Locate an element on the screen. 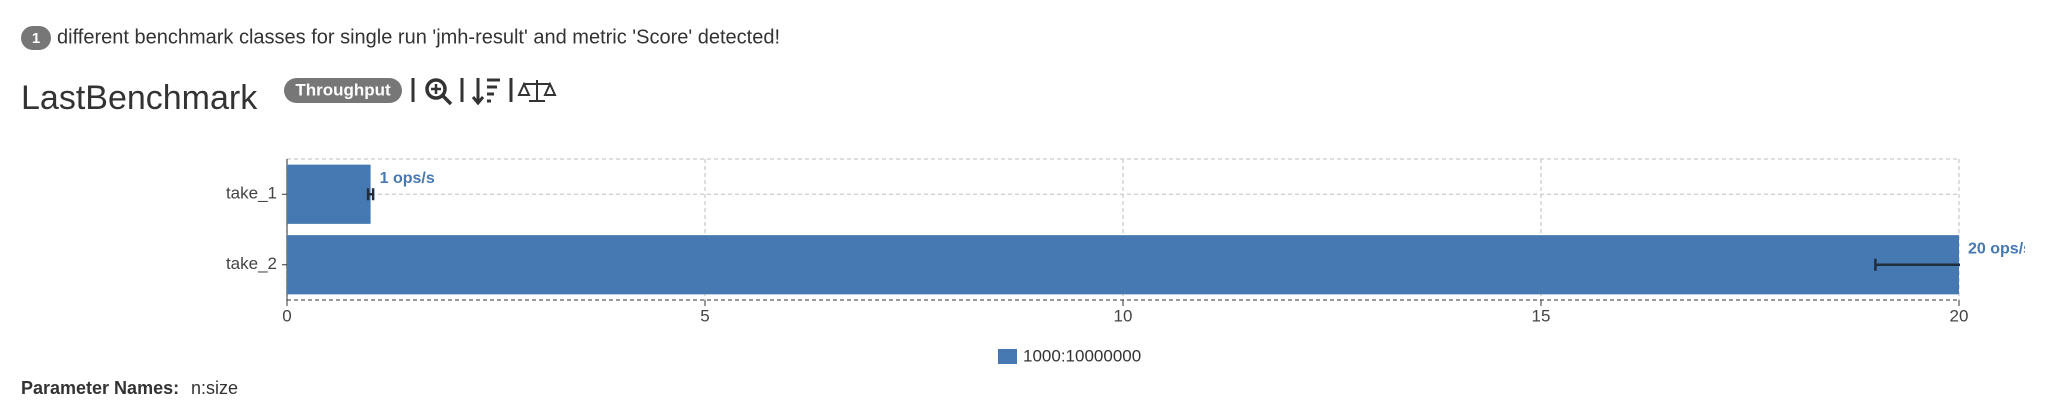 This screenshot has height=412, width=2048. mode-badge is located at coordinates (343, 90).